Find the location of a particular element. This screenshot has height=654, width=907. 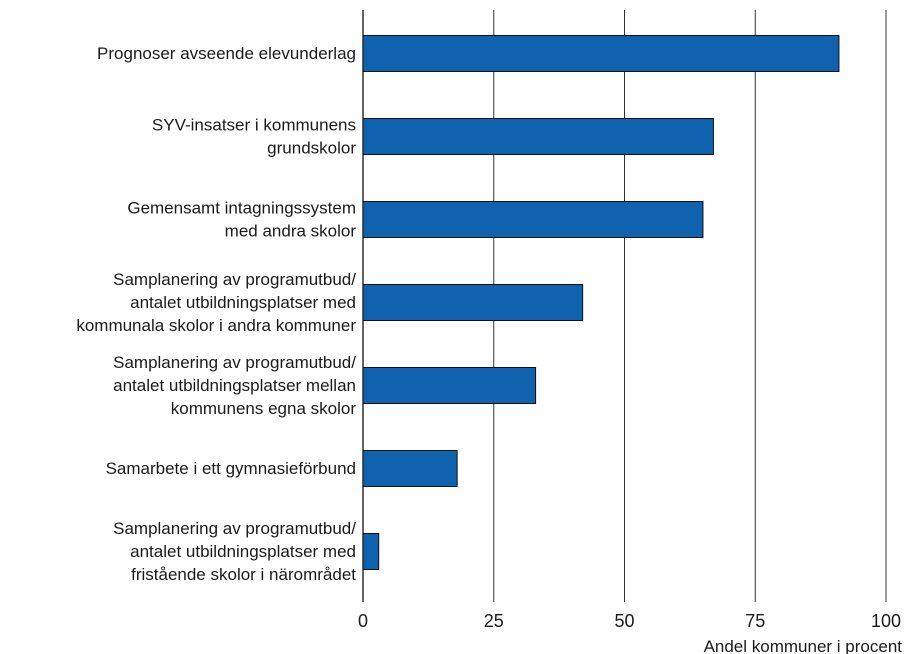

category-label-line: med andra skolor is located at coordinates (291, 231).